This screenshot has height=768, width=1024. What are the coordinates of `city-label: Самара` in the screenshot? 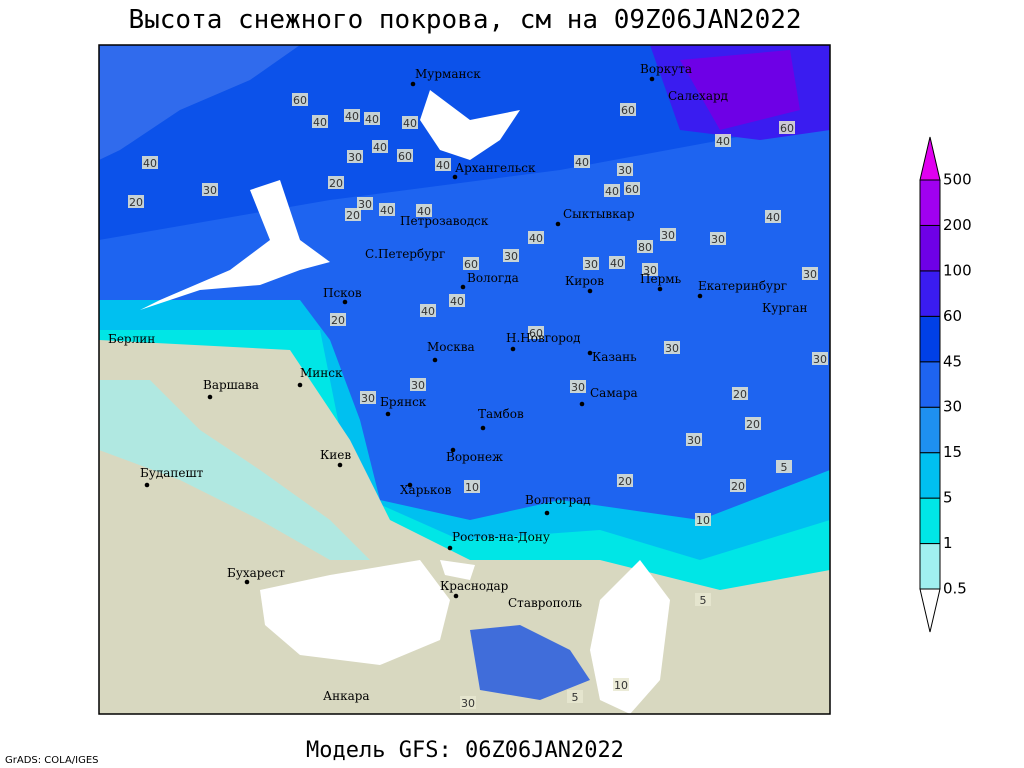 It's located at (614, 393).